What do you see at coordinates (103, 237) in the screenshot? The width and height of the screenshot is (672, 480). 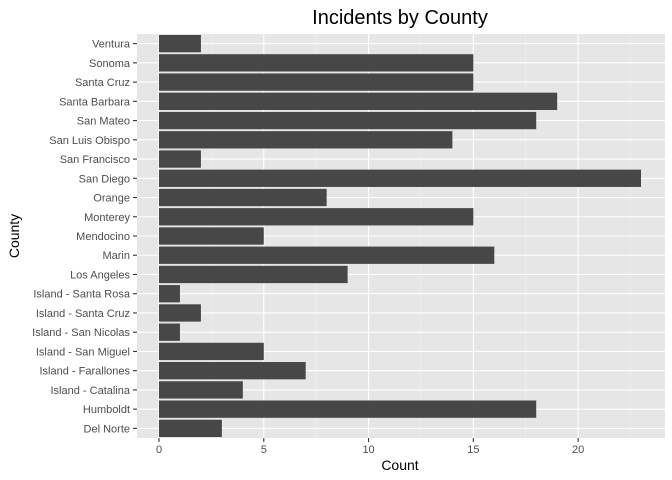 I see `y-tick-label: Mendocino` at bounding box center [103, 237].